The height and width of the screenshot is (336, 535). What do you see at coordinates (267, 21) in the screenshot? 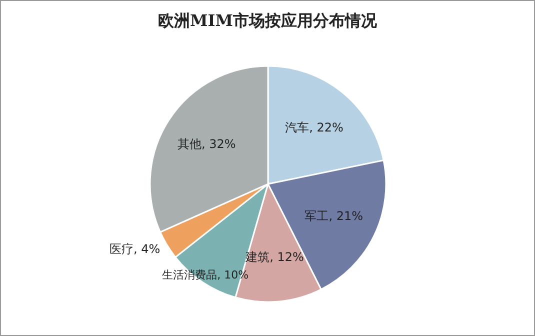
I see `chart-title: 欧洲MIM市场按应用分布情况` at bounding box center [267, 21].